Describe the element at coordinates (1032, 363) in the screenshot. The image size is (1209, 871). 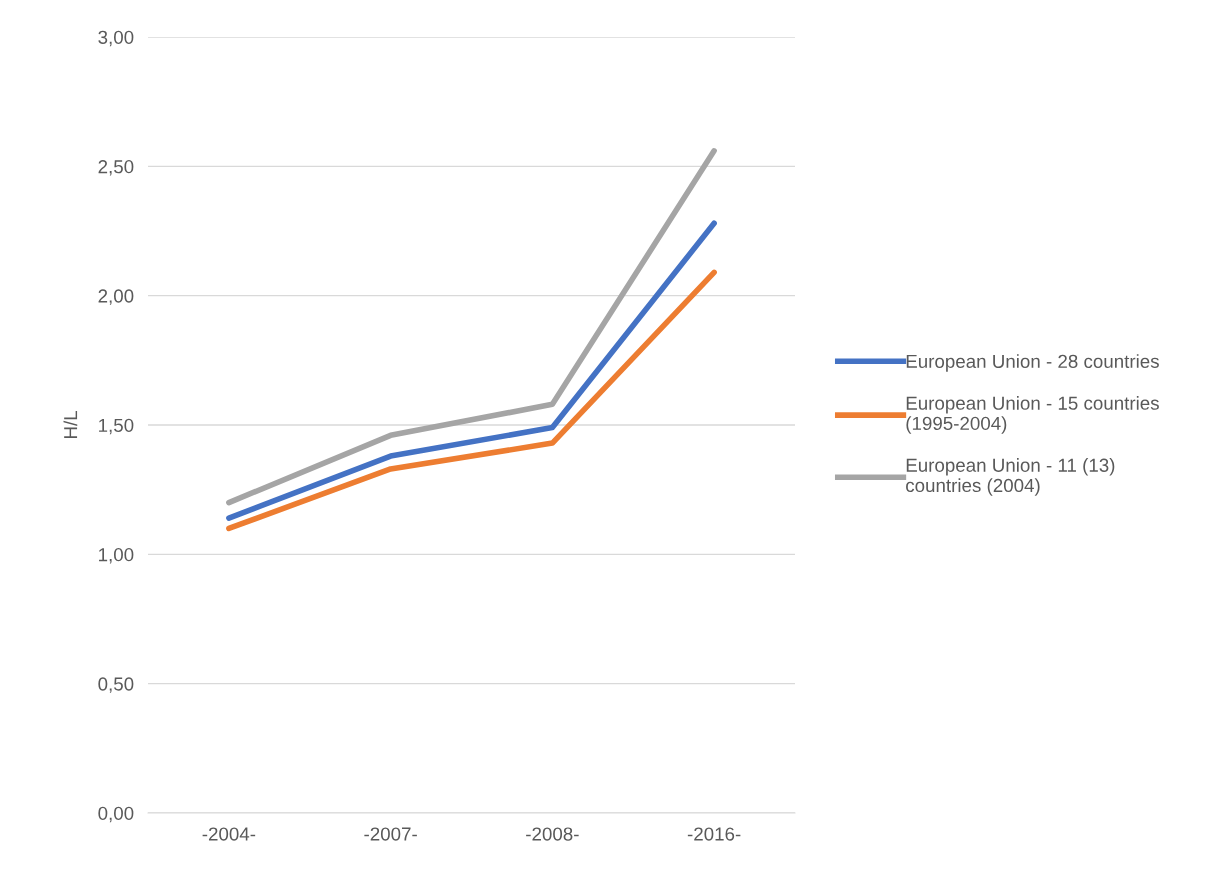
I see `legend-label: European Union - 28 countries` at that location.